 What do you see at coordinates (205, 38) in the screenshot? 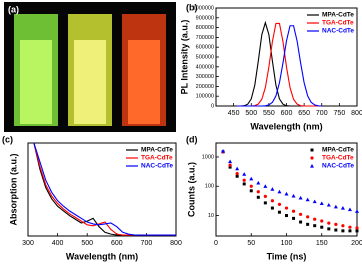
I see `y-tick-label: 700000` at bounding box center [205, 38].